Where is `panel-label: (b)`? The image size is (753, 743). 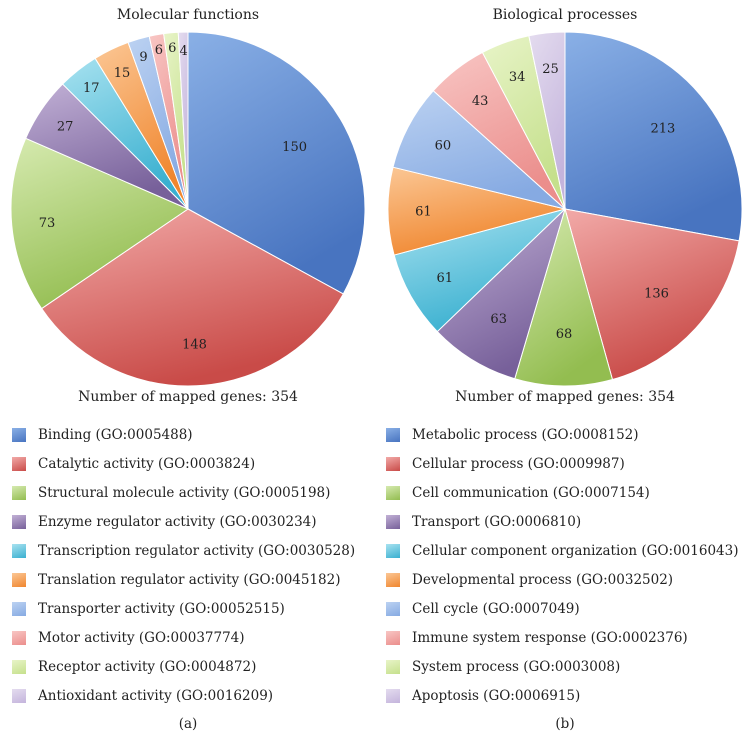
panel-label: (b) is located at coordinates (565, 724).